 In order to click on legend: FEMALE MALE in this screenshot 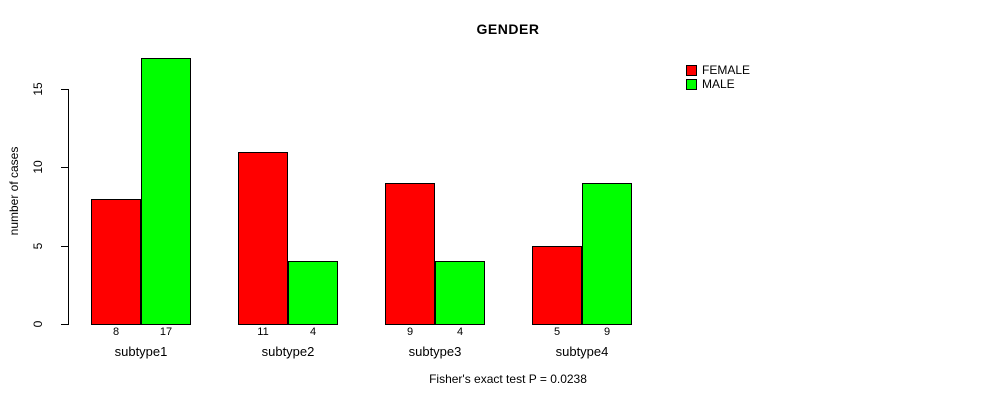, I will do `click(718, 77)`.